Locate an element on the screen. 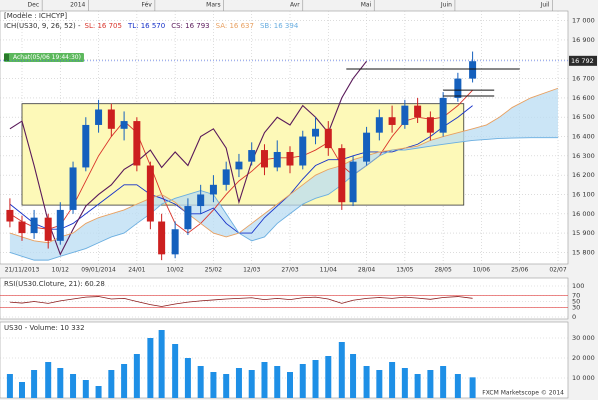 Image resolution: width=598 pixels, height=400 pixels. legend-entry: CS: 16 793 is located at coordinates (190, 26).